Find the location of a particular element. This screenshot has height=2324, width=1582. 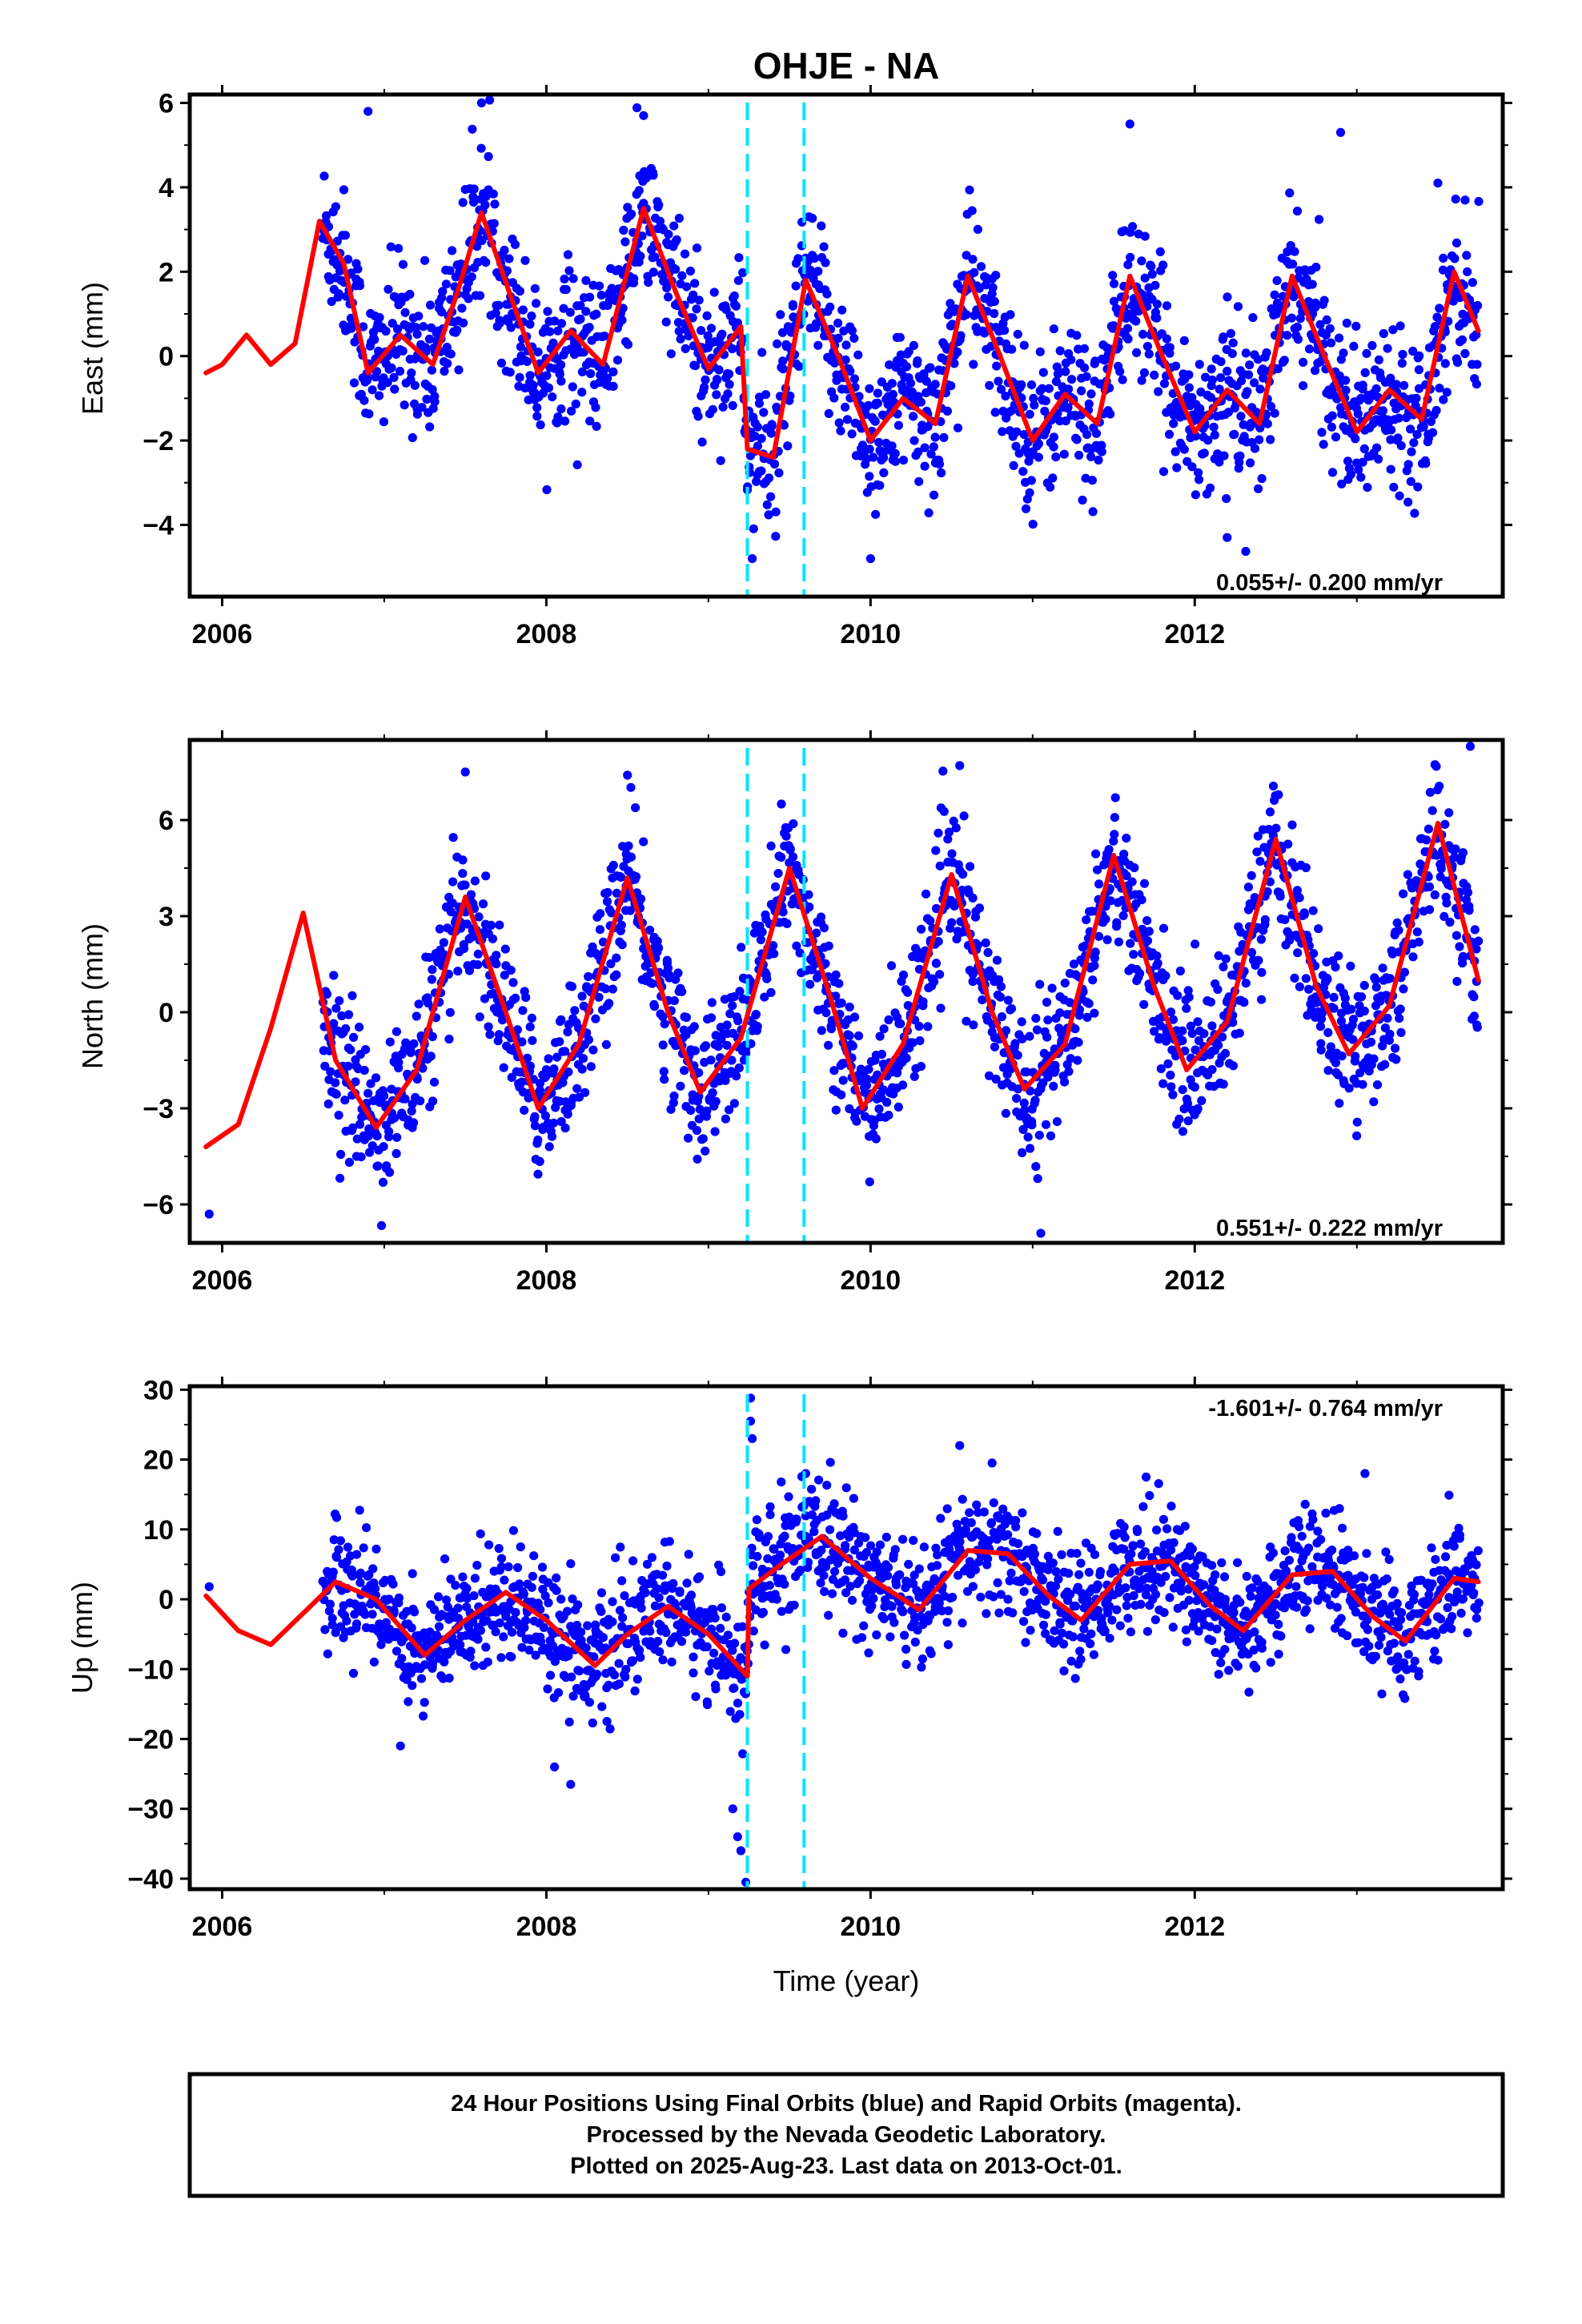

east-x-tick-label: 2008 is located at coordinates (547, 634).